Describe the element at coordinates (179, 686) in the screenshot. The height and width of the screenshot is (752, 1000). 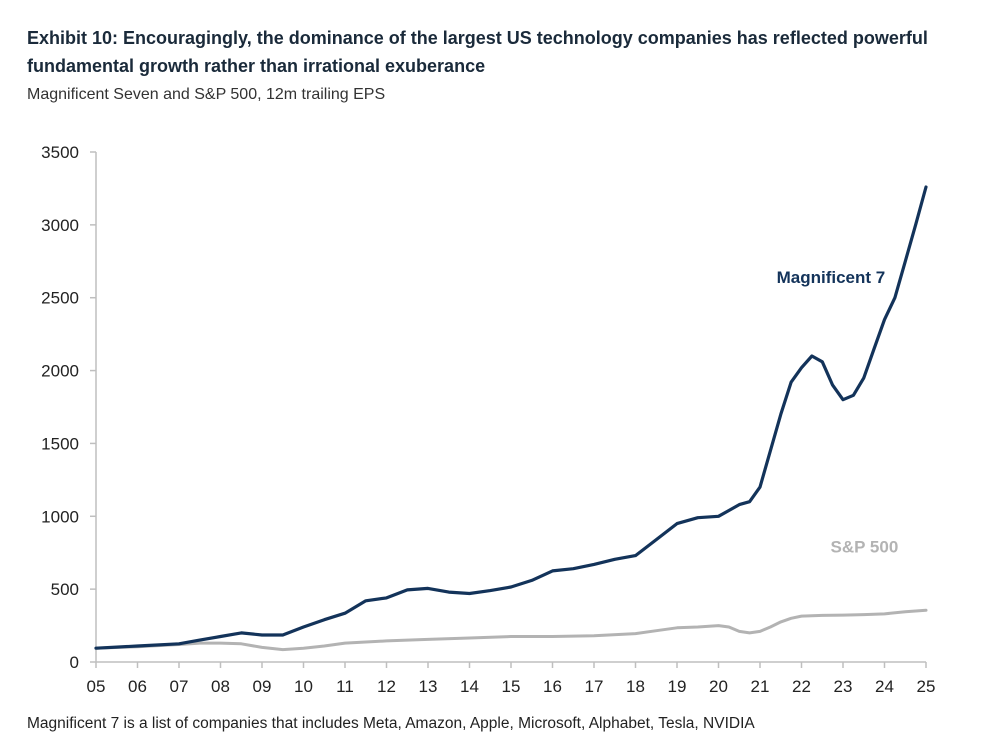
I see `x-tick-label: 07` at that location.